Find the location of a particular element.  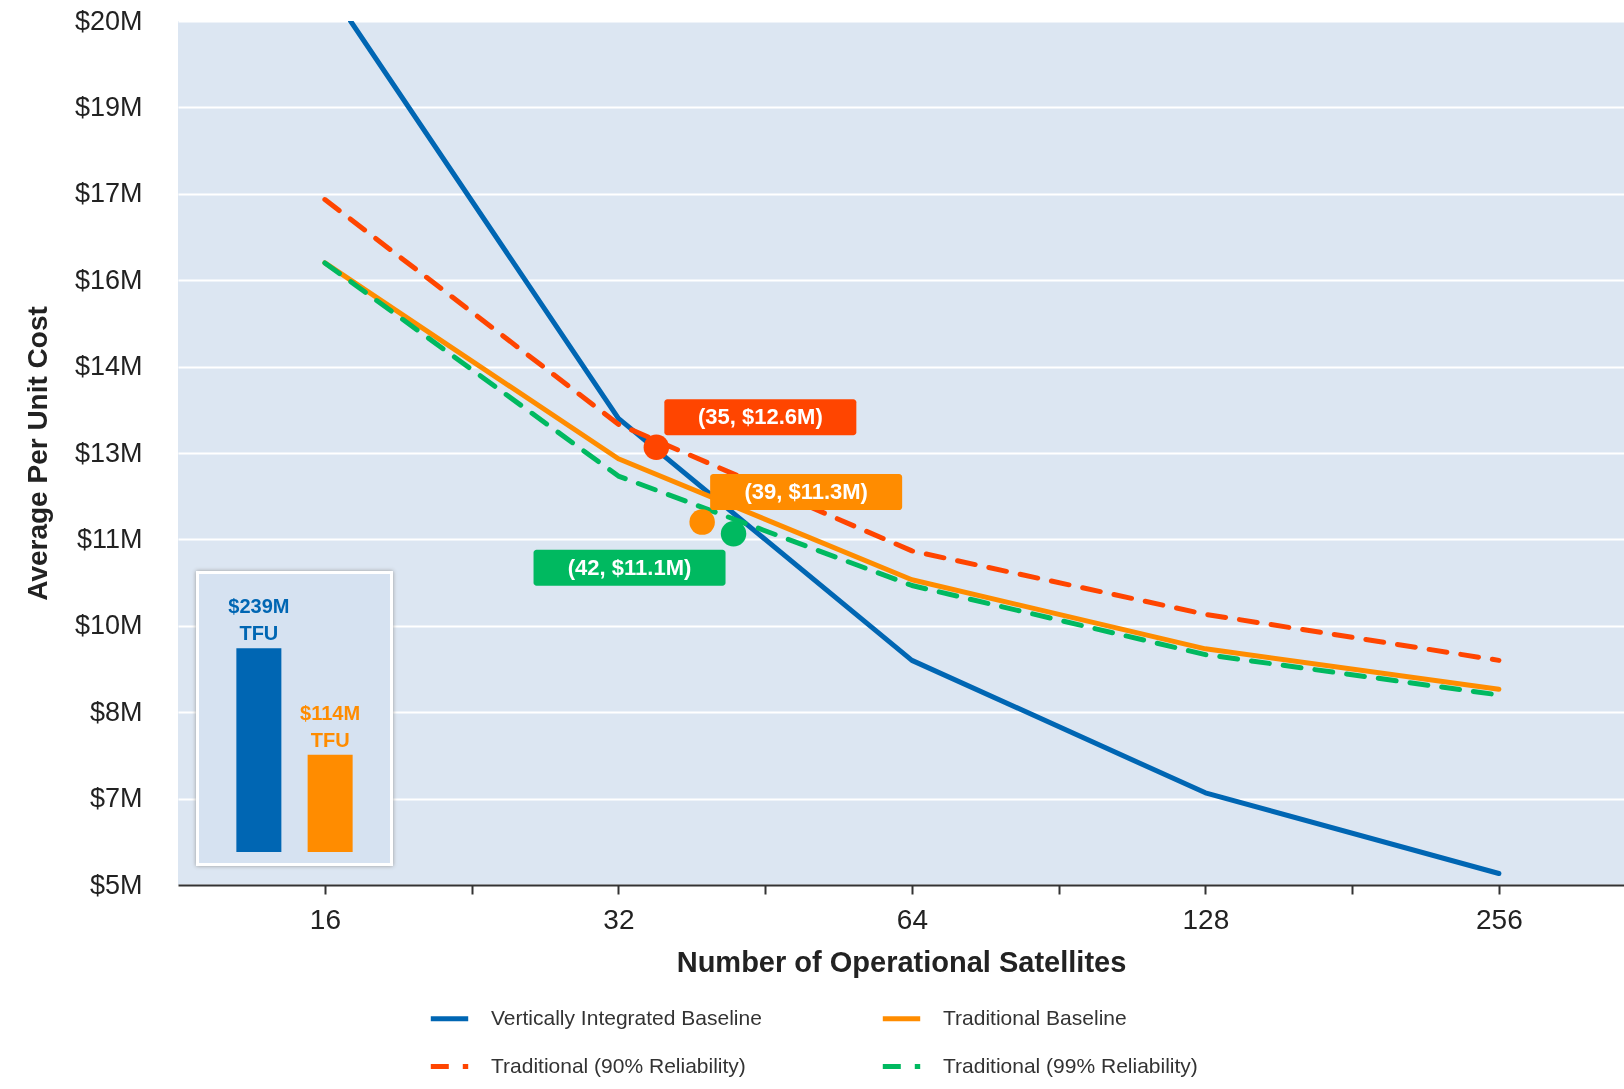

y-tick-label: $16M is located at coordinates (108, 279).